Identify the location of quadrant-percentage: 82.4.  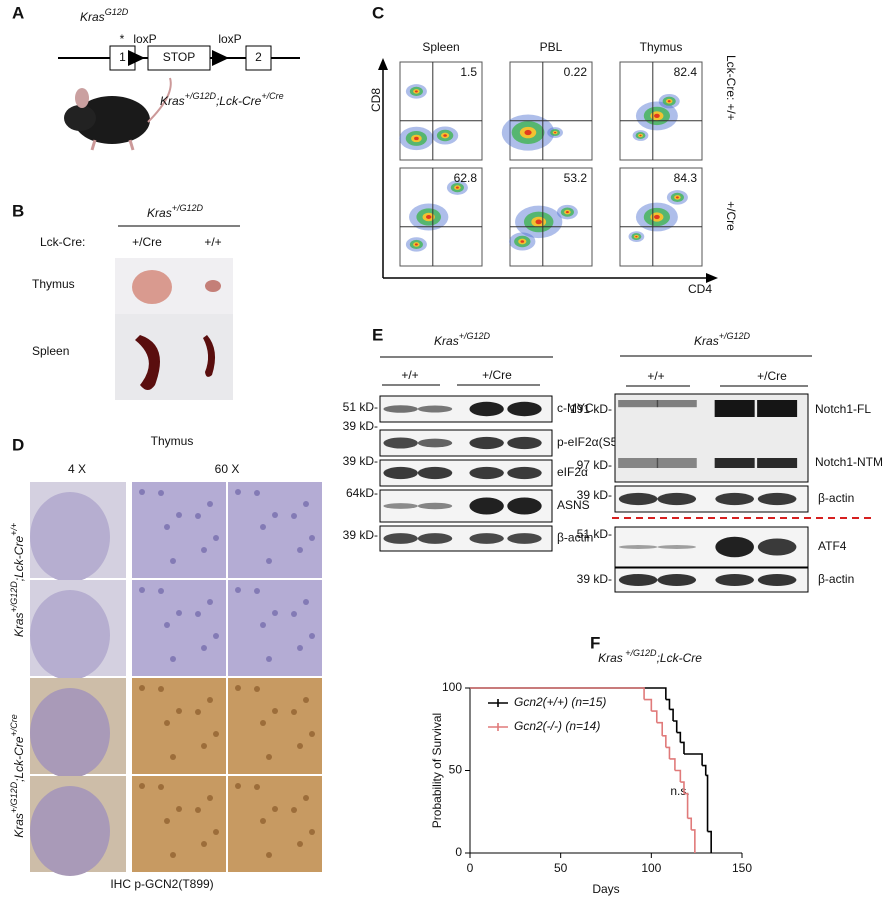
(686, 72).